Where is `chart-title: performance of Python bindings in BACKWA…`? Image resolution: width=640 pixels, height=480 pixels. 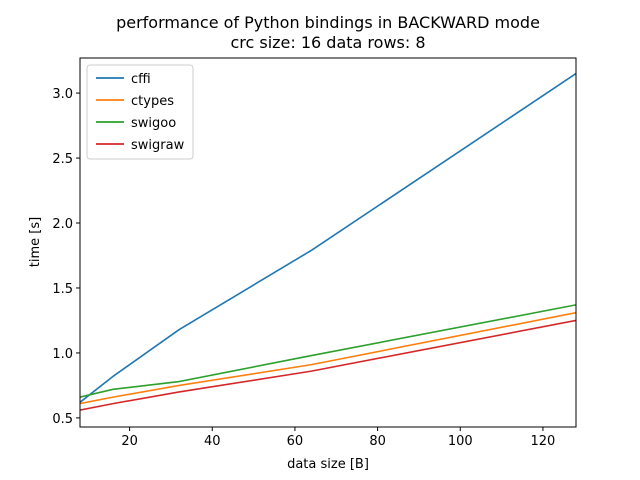
chart-title: performance of Python bindings in BACKWA… is located at coordinates (328, 22).